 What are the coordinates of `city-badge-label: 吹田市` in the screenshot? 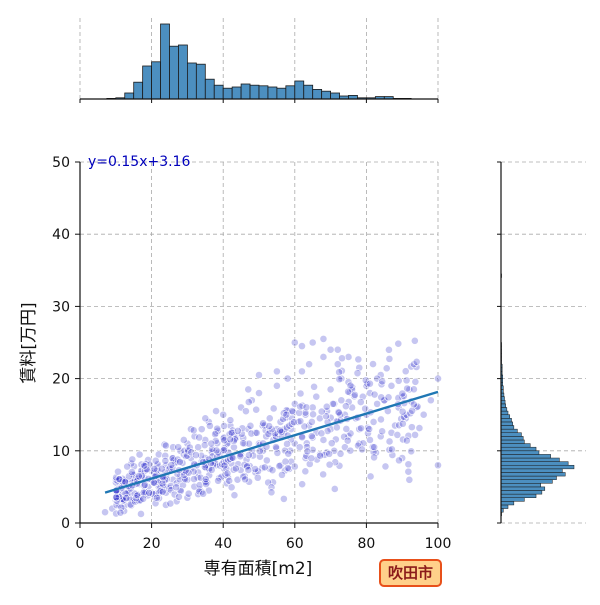 It's located at (410, 573).